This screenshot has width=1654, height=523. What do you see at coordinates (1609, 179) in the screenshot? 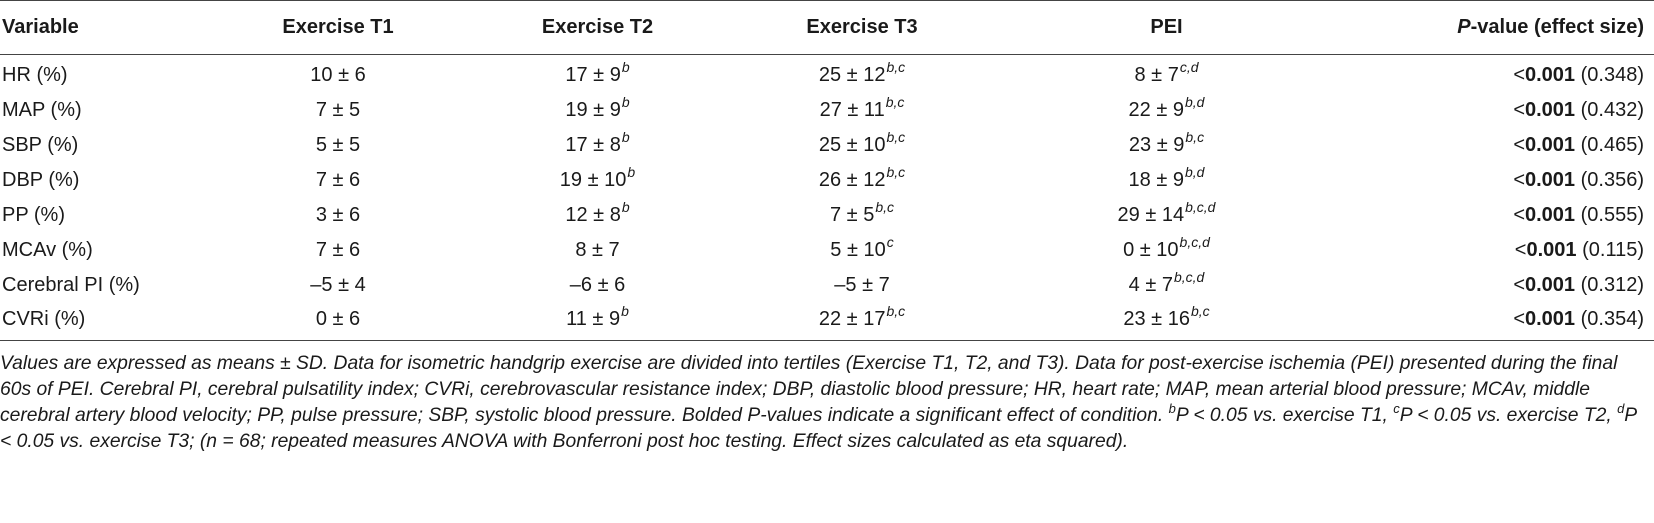
I see `p-value-effect-size: (0.356)` at bounding box center [1609, 179].